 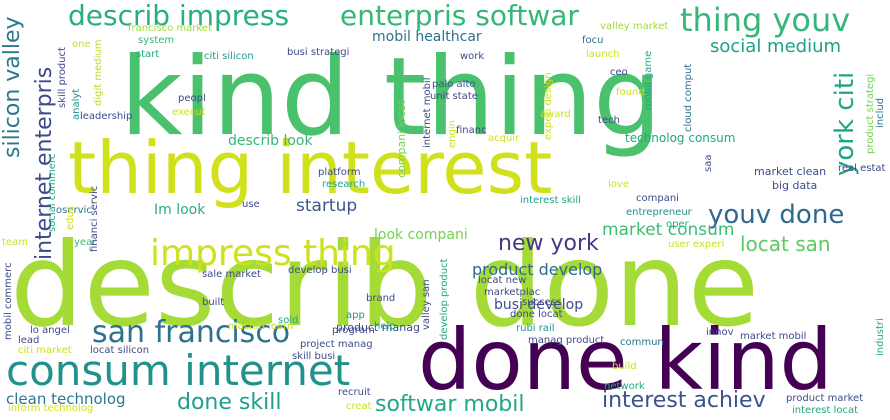 I want to click on cloud-word: interest locat, so click(x=825, y=410).